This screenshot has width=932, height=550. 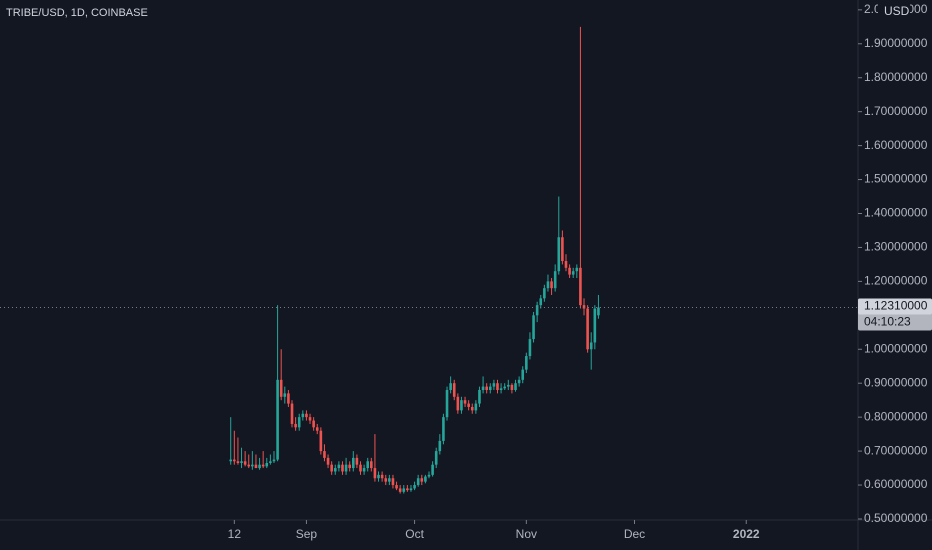 I want to click on x-tick-label: Dec, so click(x=634, y=534).